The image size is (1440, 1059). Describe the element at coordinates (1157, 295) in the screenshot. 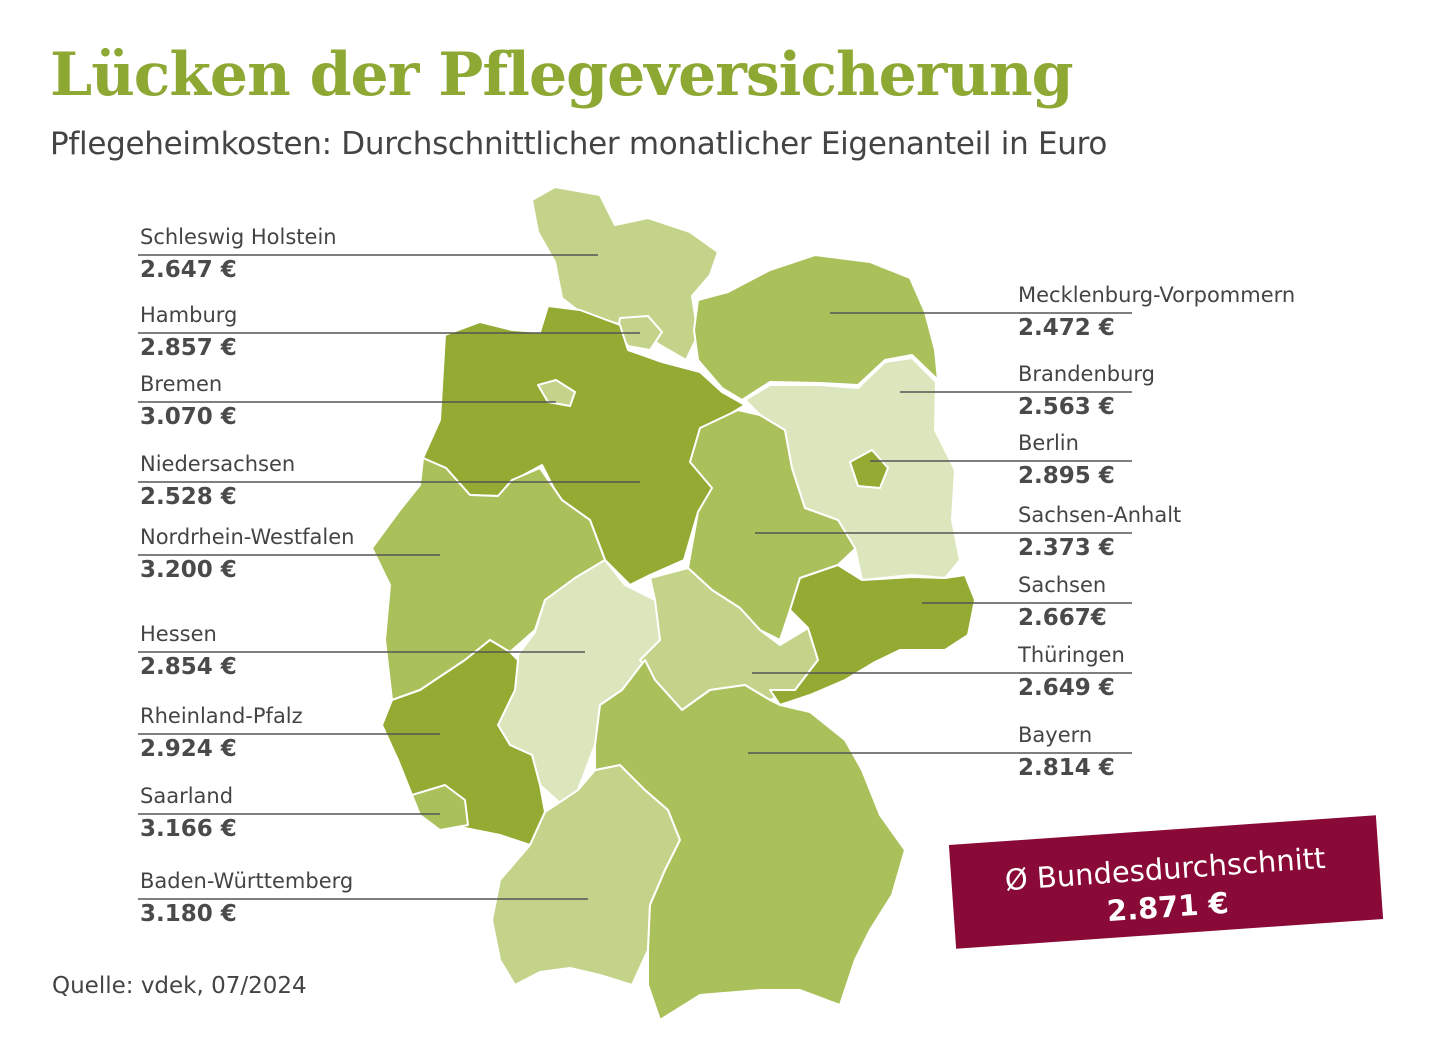

I see `state-name: Mecklenburg-Vorpommern` at that location.